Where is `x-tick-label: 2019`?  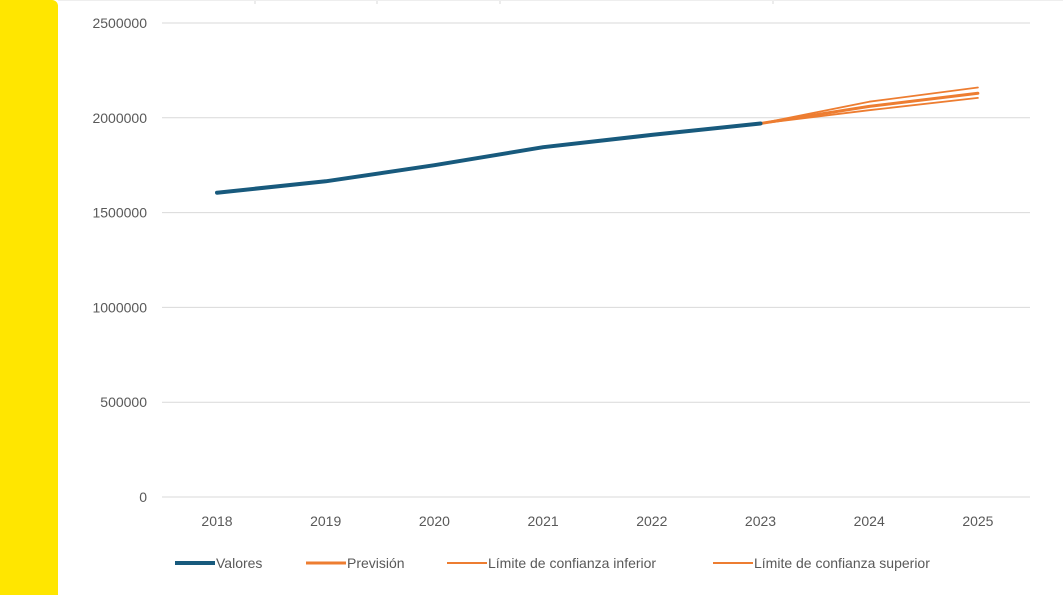 x-tick-label: 2019 is located at coordinates (325, 521).